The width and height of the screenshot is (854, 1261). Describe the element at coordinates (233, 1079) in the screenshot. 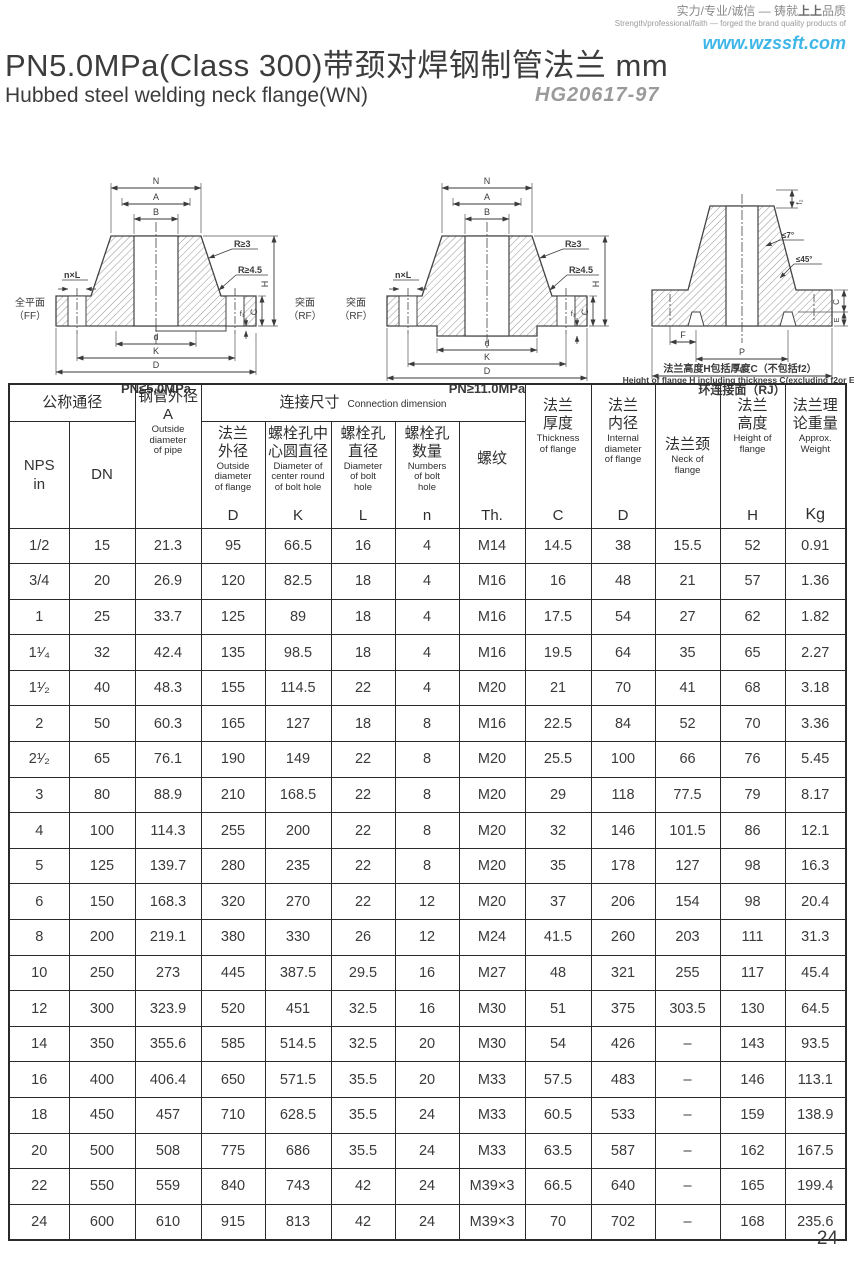

I see `table-cell: 650` at that location.